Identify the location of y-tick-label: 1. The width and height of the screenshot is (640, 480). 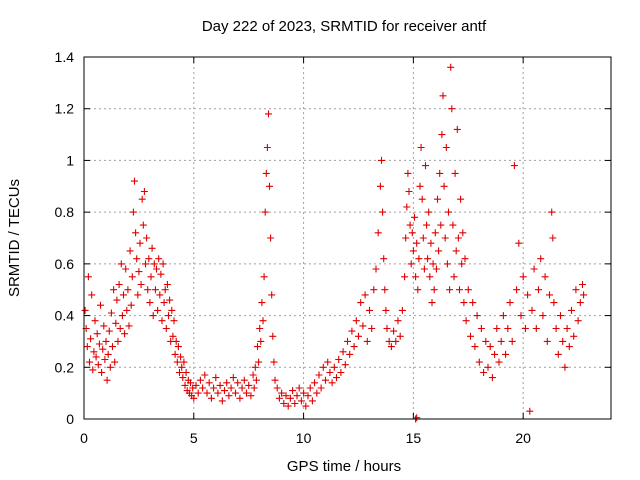
(70, 160).